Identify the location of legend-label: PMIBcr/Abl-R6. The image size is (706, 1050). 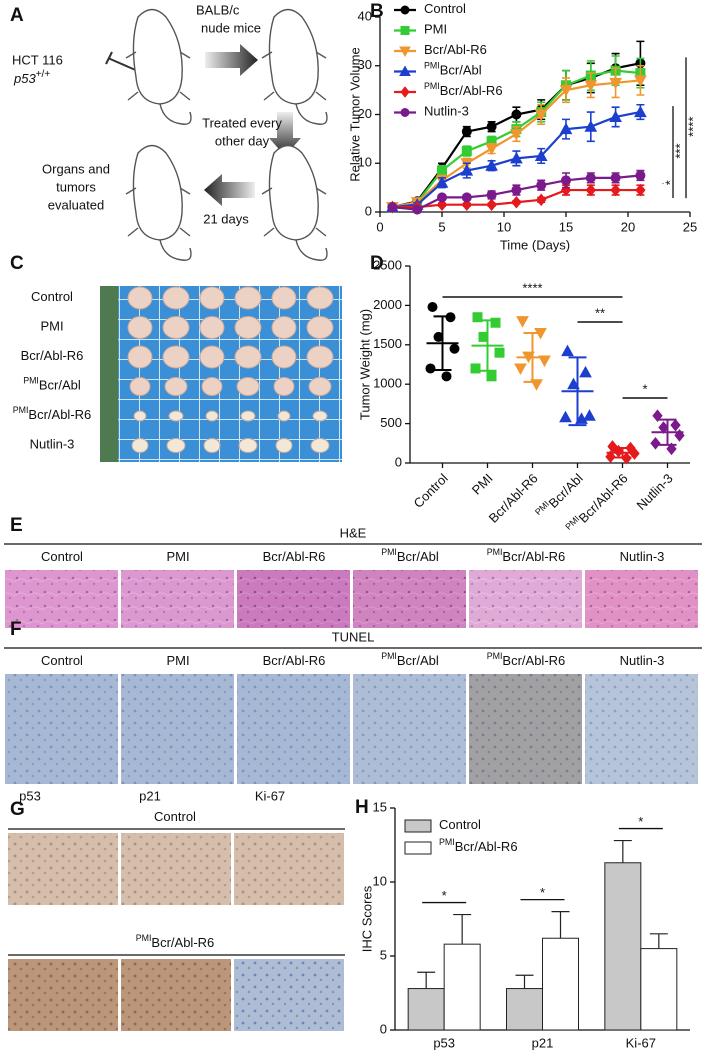
(463, 89).